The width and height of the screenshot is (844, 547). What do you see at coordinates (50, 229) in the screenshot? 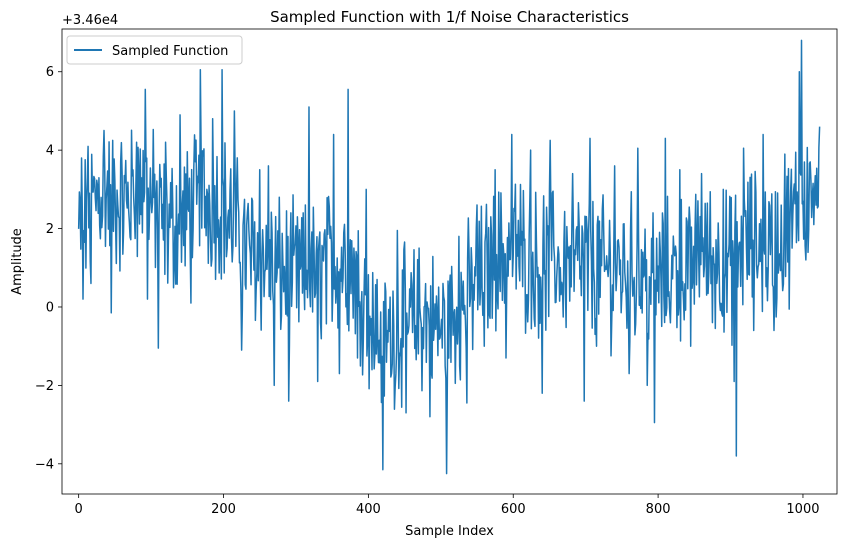
I see `y-tick-label: 2` at bounding box center [50, 229].